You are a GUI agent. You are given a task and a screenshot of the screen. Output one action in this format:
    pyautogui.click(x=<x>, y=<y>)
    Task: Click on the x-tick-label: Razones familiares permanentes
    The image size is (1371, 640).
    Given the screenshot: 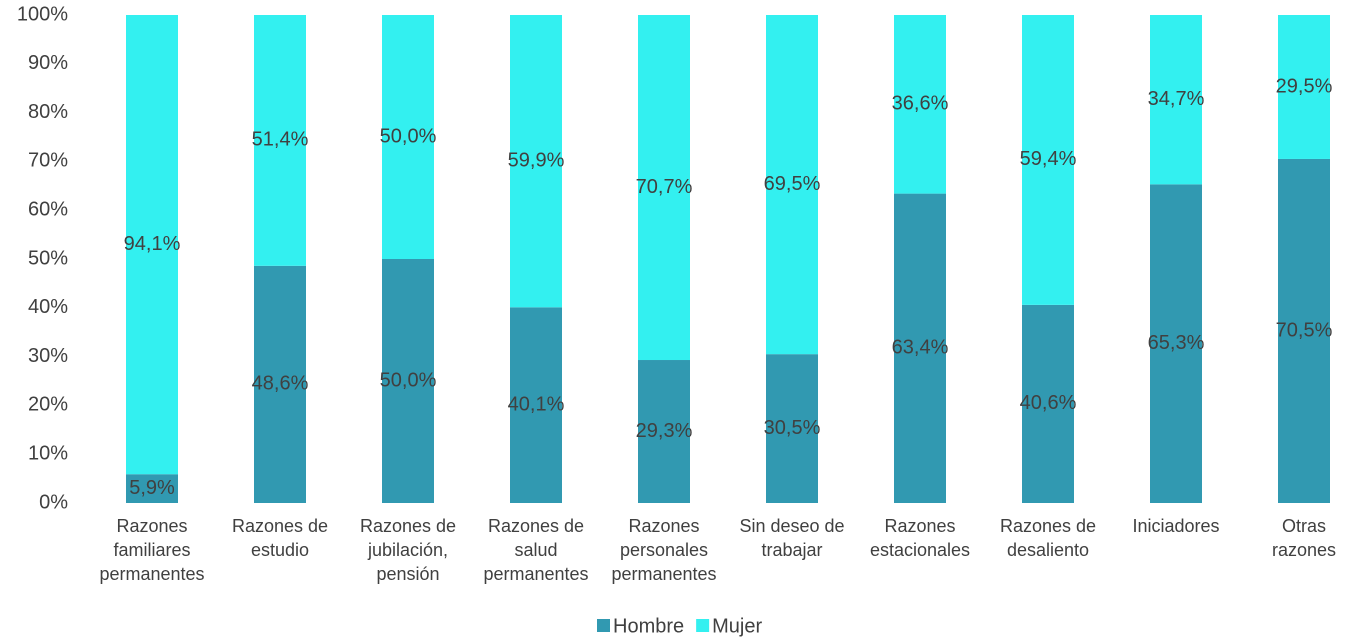 What is the action you would take?
    pyautogui.click(x=151, y=550)
    